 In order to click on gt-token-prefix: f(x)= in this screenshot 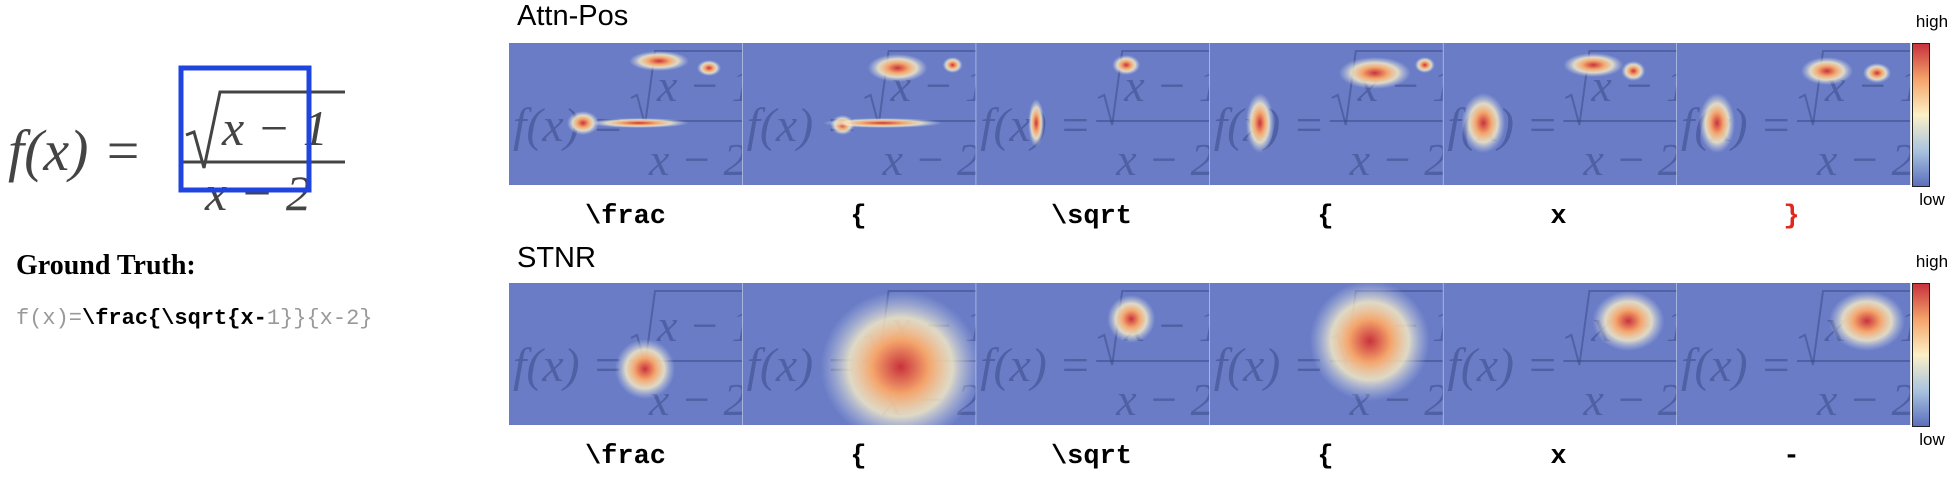, I will do `click(49, 318)`.